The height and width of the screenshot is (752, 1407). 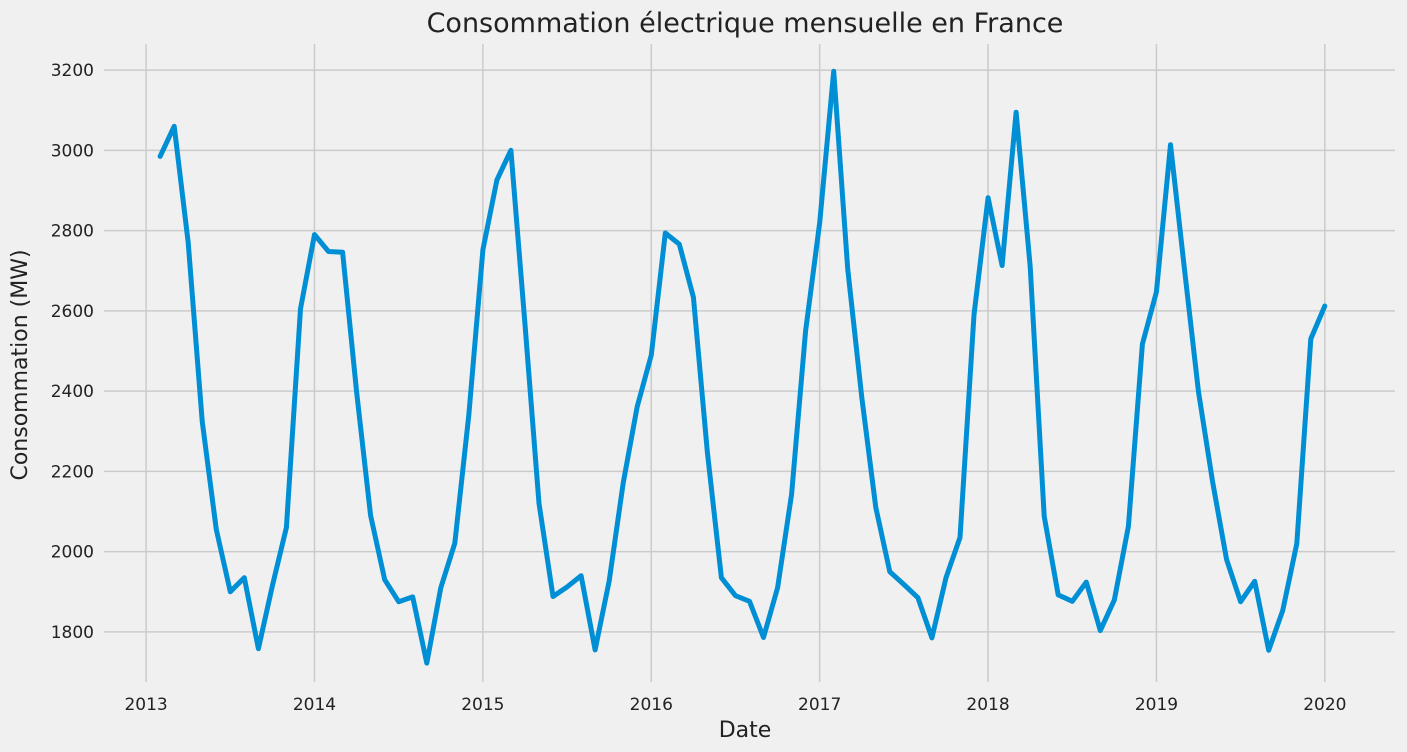 I want to click on y-tick-label: 3000, so click(x=72, y=151).